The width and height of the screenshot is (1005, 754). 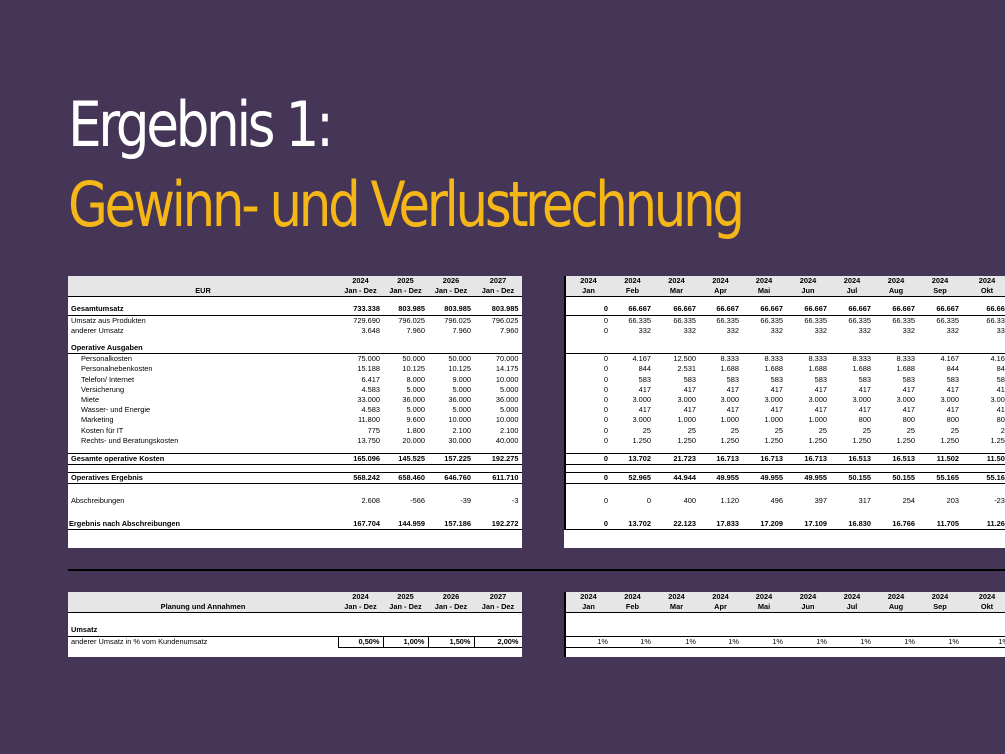 What do you see at coordinates (295, 281) in the screenshot?
I see `gv-annual-year-row: 2024 2025 2026 2027` at bounding box center [295, 281].